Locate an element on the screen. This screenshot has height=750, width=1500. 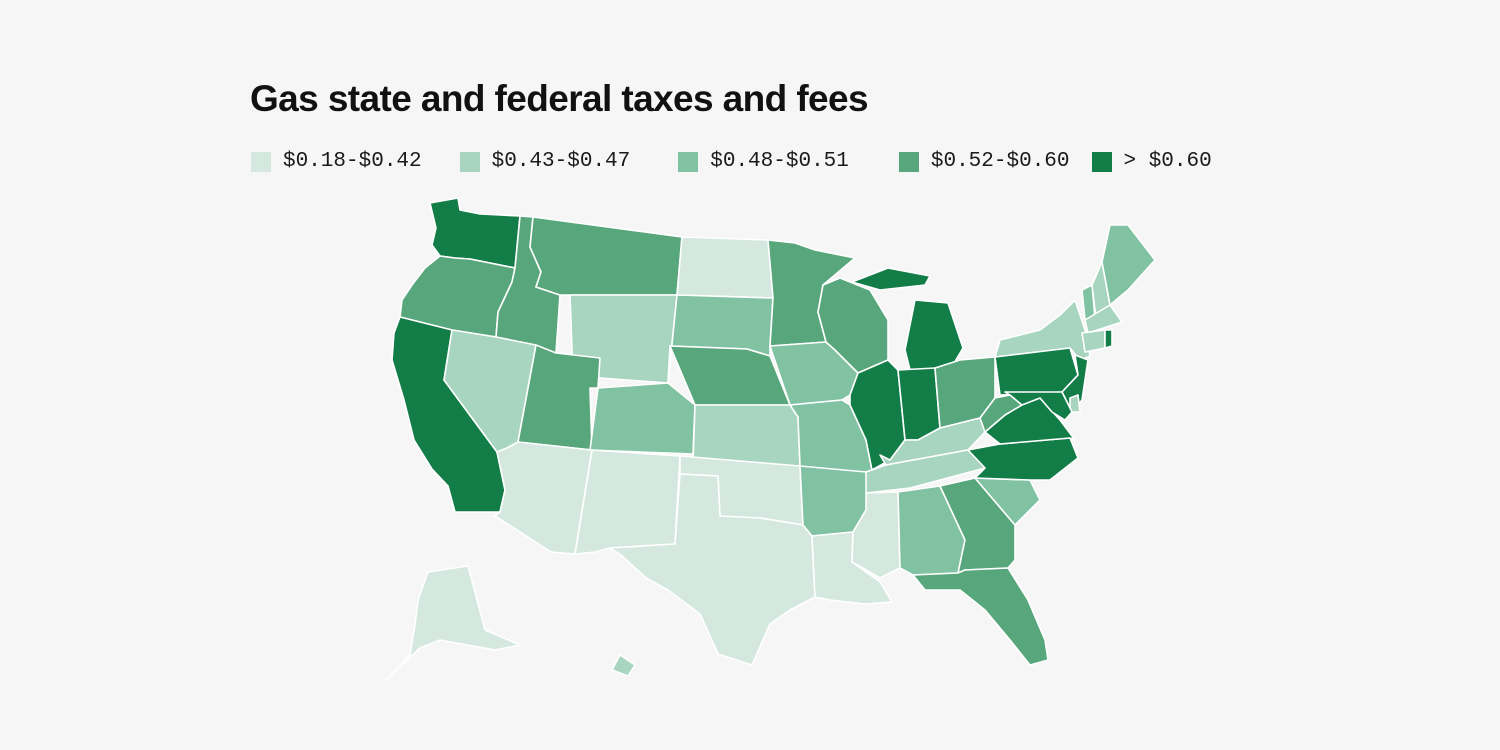
state-ri is located at coordinates (1108, 339).